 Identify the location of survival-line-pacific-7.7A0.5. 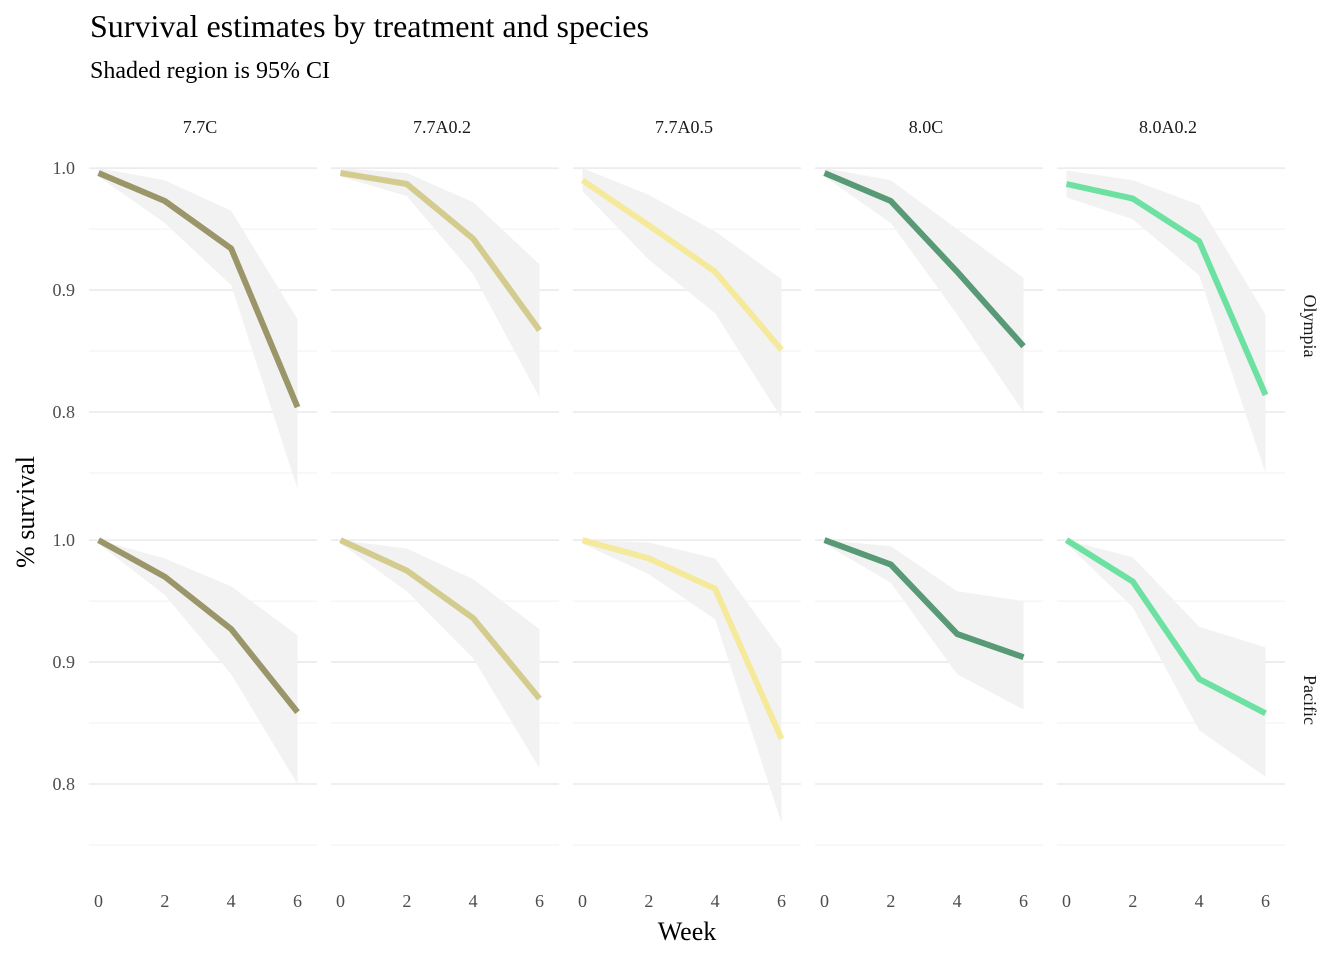
(683, 639).